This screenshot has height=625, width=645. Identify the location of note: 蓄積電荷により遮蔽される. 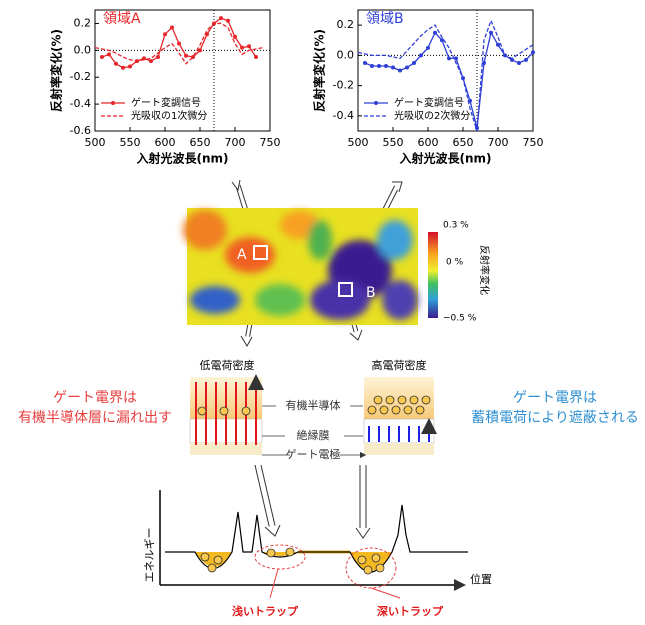
(555, 418).